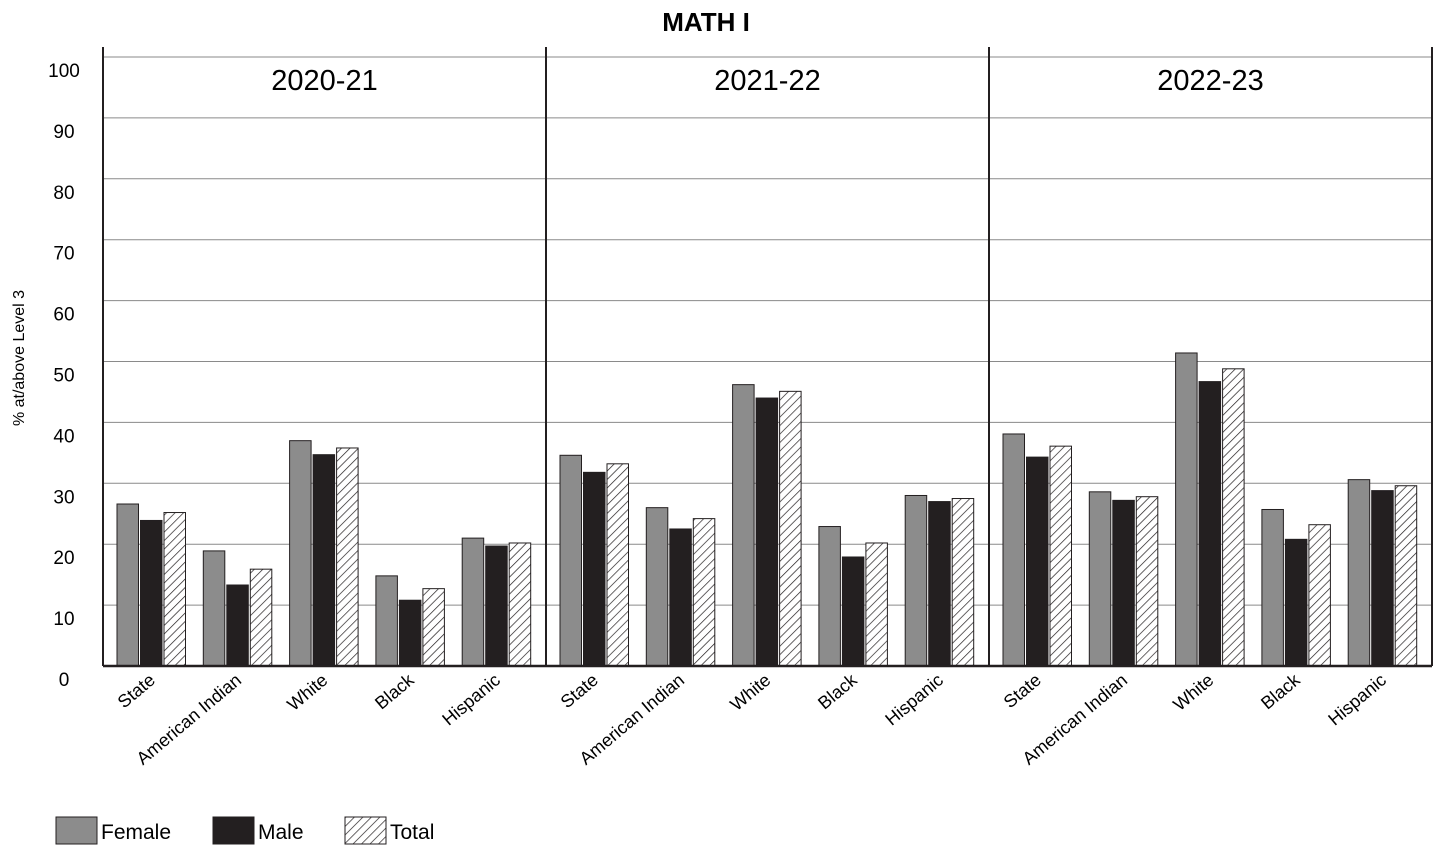 The width and height of the screenshot is (1440, 848). What do you see at coordinates (281, 832) in the screenshot?
I see `legend-label: Male` at bounding box center [281, 832].